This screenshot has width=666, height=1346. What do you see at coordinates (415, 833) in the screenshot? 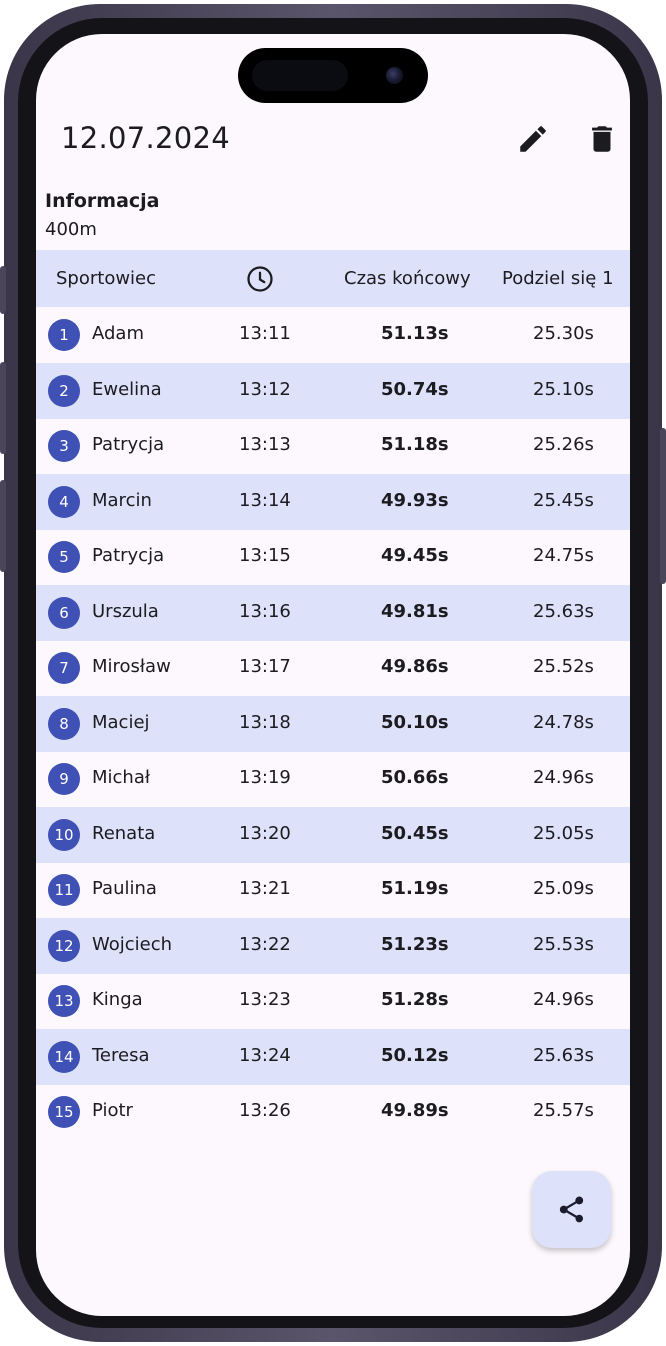
I see `final-time: 50.45s` at bounding box center [415, 833].